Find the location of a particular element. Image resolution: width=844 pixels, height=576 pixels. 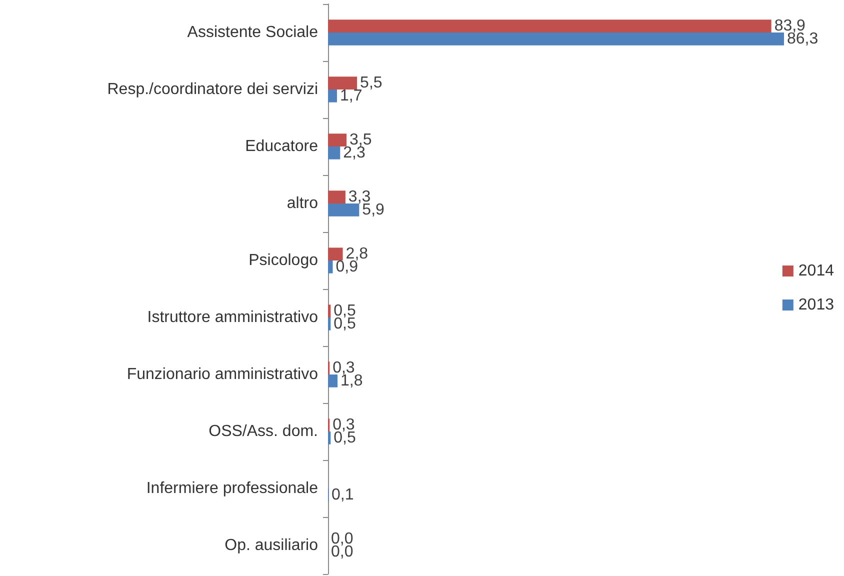

y-tick-label: altro is located at coordinates (302, 203).